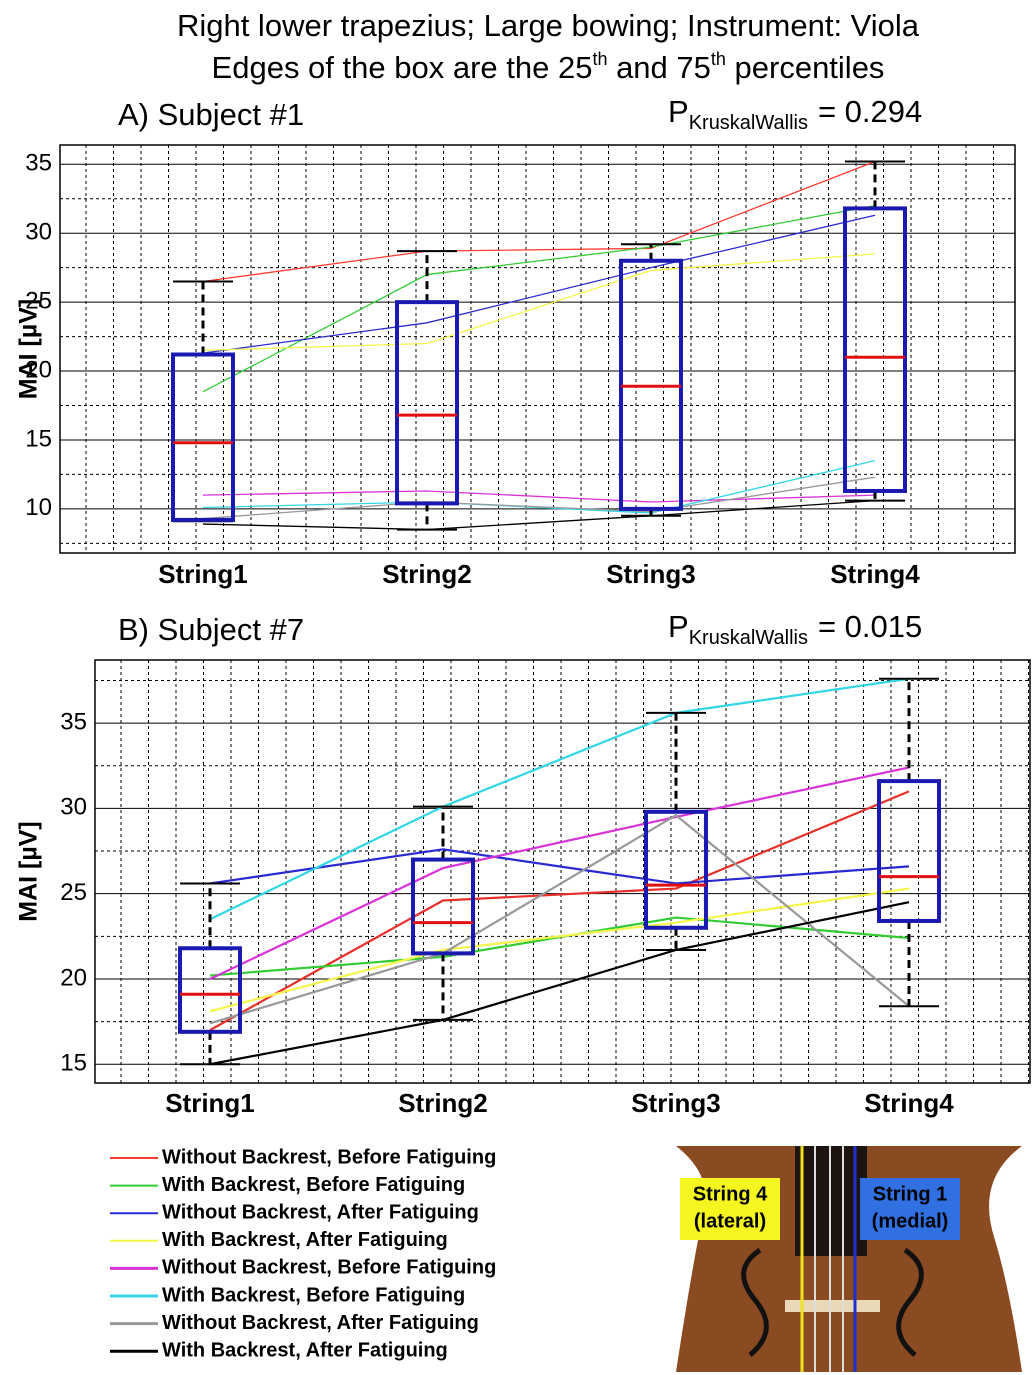 The width and height of the screenshot is (1032, 1375). What do you see at coordinates (805, 67) in the screenshot?
I see `subtitle-part: percentiles` at bounding box center [805, 67].